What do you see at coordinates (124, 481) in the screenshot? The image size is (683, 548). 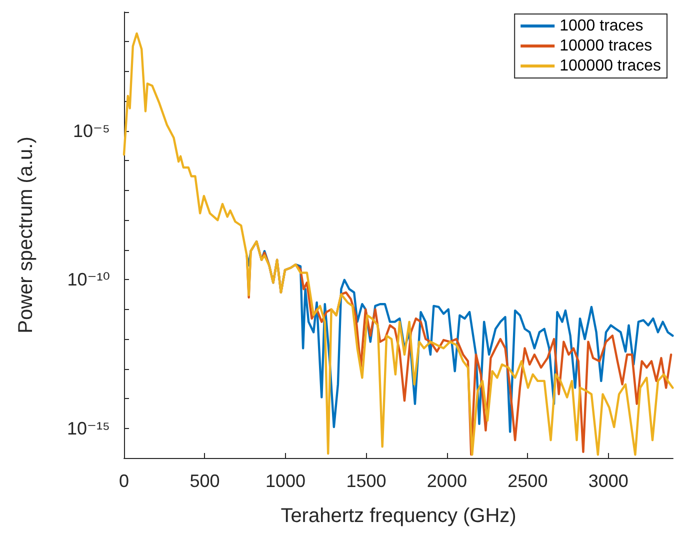 I see `x-tick-label: 0` at bounding box center [124, 481].